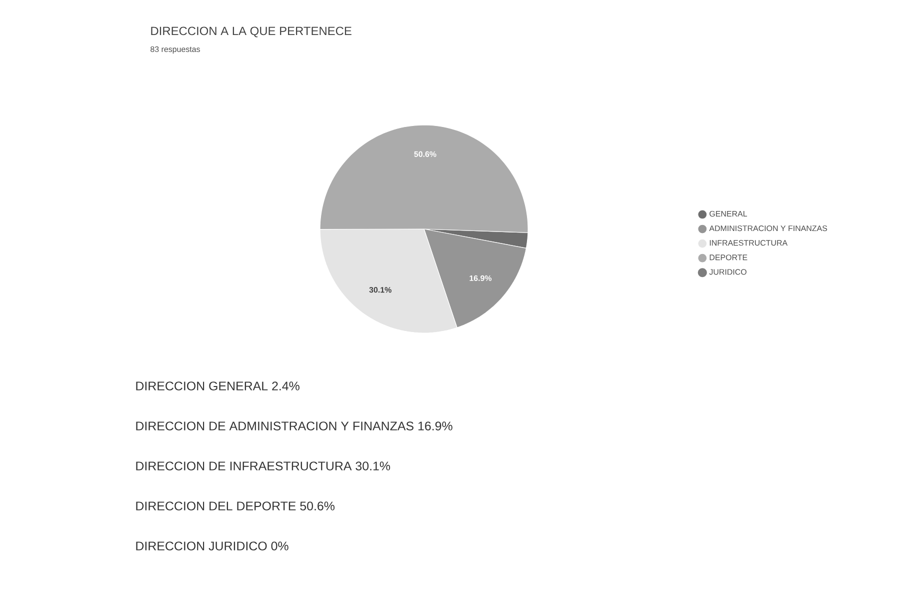  Describe the element at coordinates (218, 386) in the screenshot. I see `text: DIRECCION GENERAL 2.4%` at that location.